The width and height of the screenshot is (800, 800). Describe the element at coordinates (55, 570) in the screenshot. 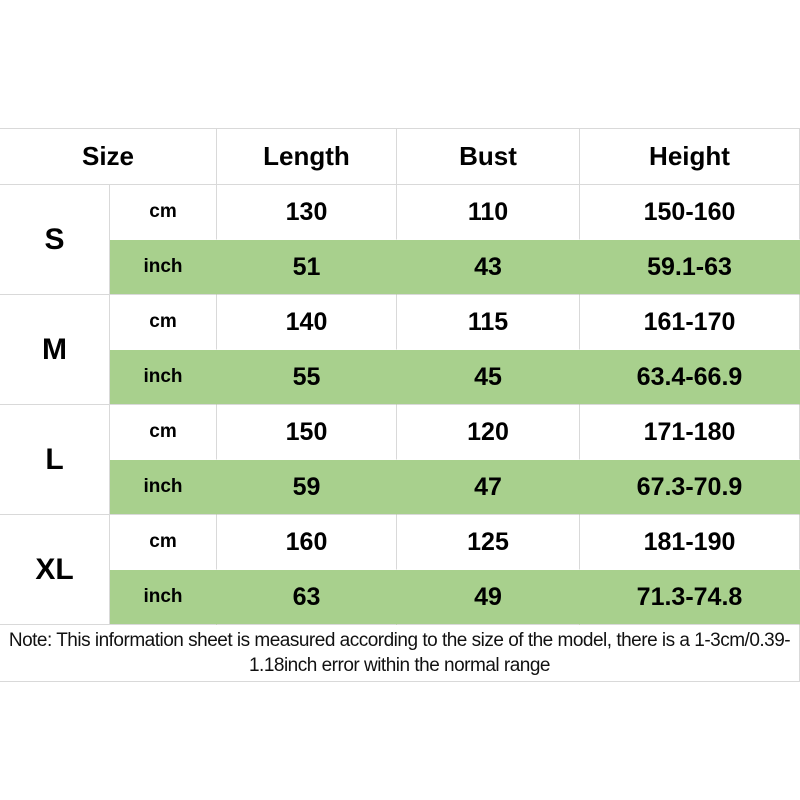

I see `size-label: XL` at that location.